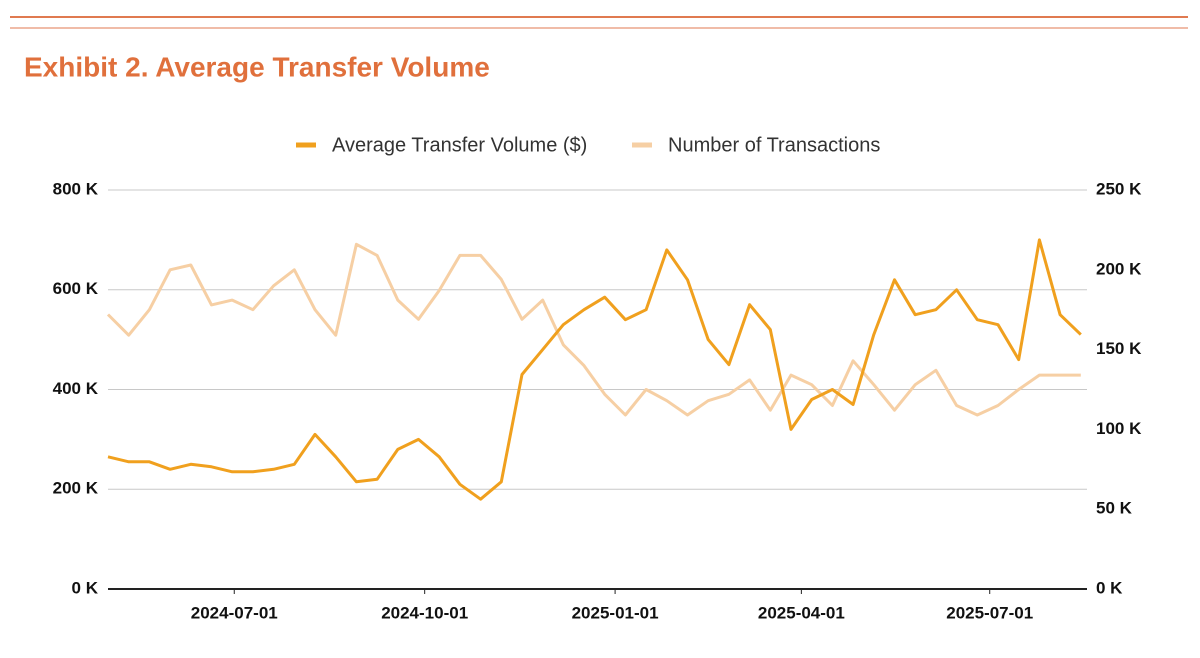 Image resolution: width=1200 pixels, height=658 pixels. What do you see at coordinates (1114, 508) in the screenshot?
I see `y2-tick-label: 50 K` at bounding box center [1114, 508].